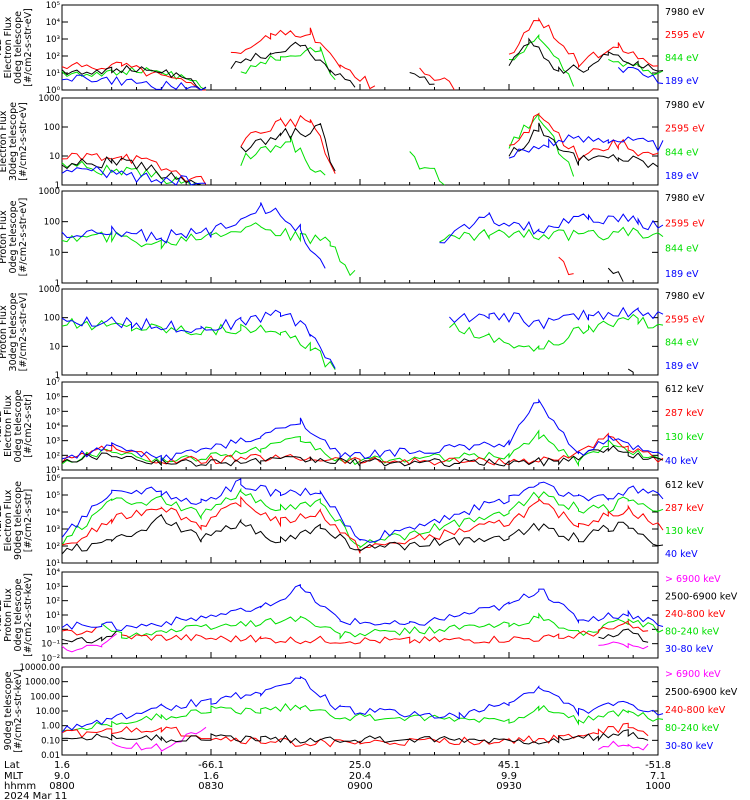 The image size is (750, 800). Describe the element at coordinates (48, 712) in the screenshot. I see `y-tick-label: 10.00` at that location.